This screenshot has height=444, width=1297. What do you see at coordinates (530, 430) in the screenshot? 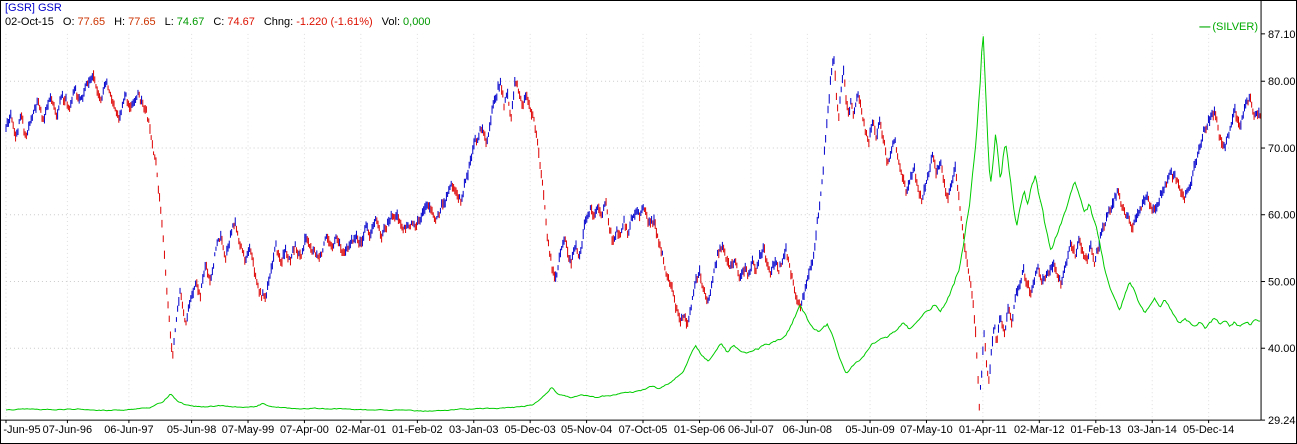
I see `x-axis-label: 05-Dec-03` at bounding box center [530, 430].